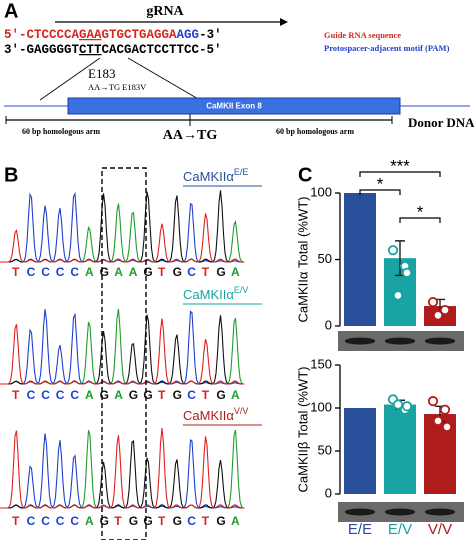 This screenshot has width=474, height=540. I want to click on exon-label: CaMKII Exon 8, so click(234, 106).